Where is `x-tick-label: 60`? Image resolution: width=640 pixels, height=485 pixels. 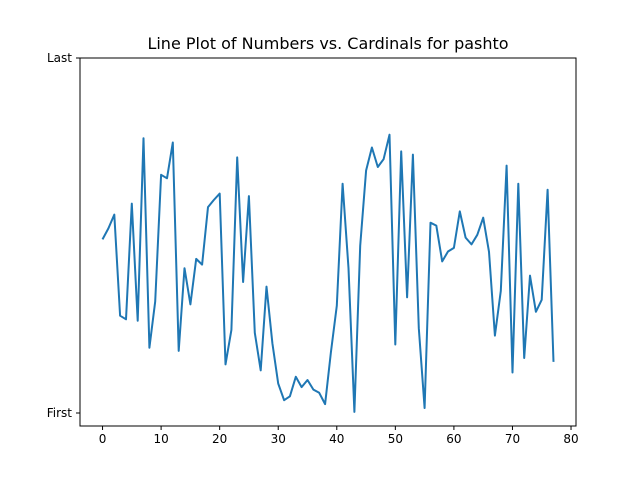 x-tick-label: 60 is located at coordinates (453, 439).